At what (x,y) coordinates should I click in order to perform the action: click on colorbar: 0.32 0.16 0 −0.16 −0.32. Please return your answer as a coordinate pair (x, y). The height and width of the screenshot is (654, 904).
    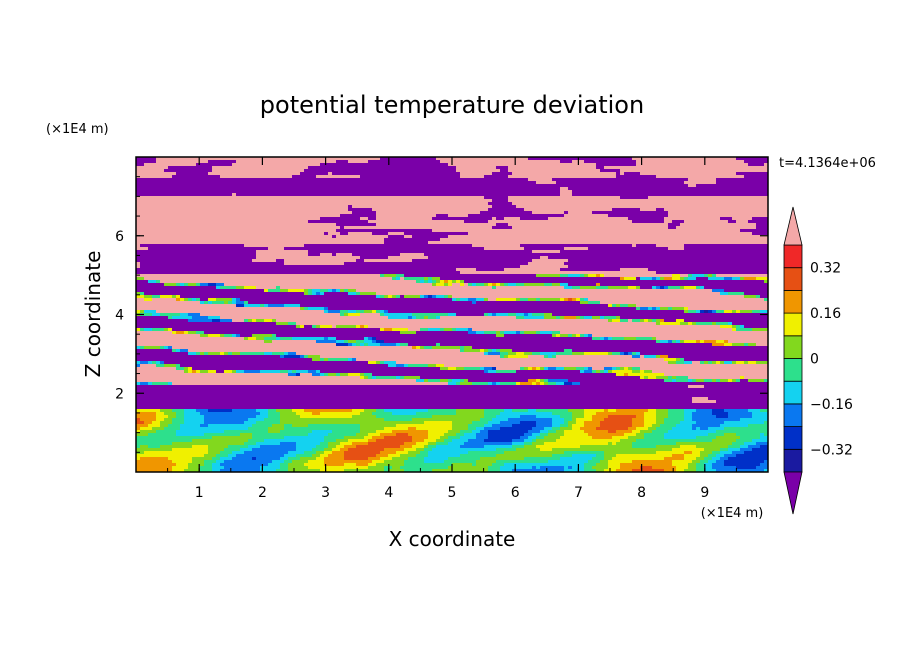
    Looking at the image, I should click on (818, 360).